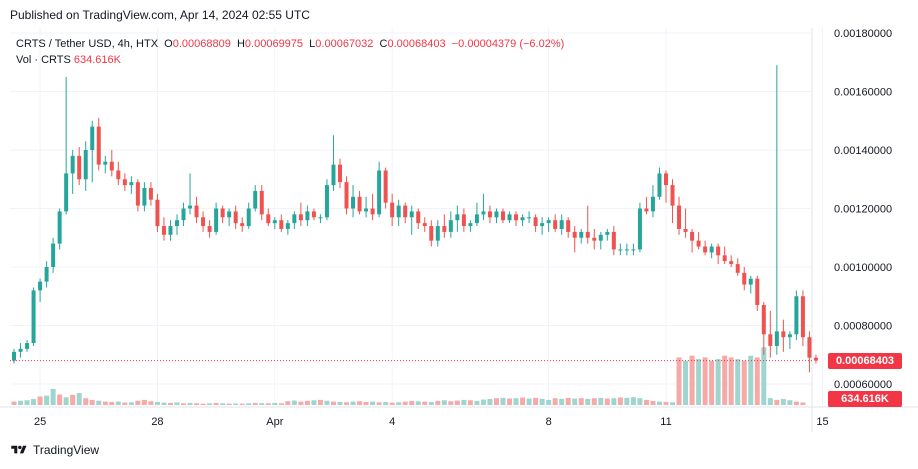  Describe the element at coordinates (274, 44) in the screenshot. I see `legend-high: 0.00069975` at that location.